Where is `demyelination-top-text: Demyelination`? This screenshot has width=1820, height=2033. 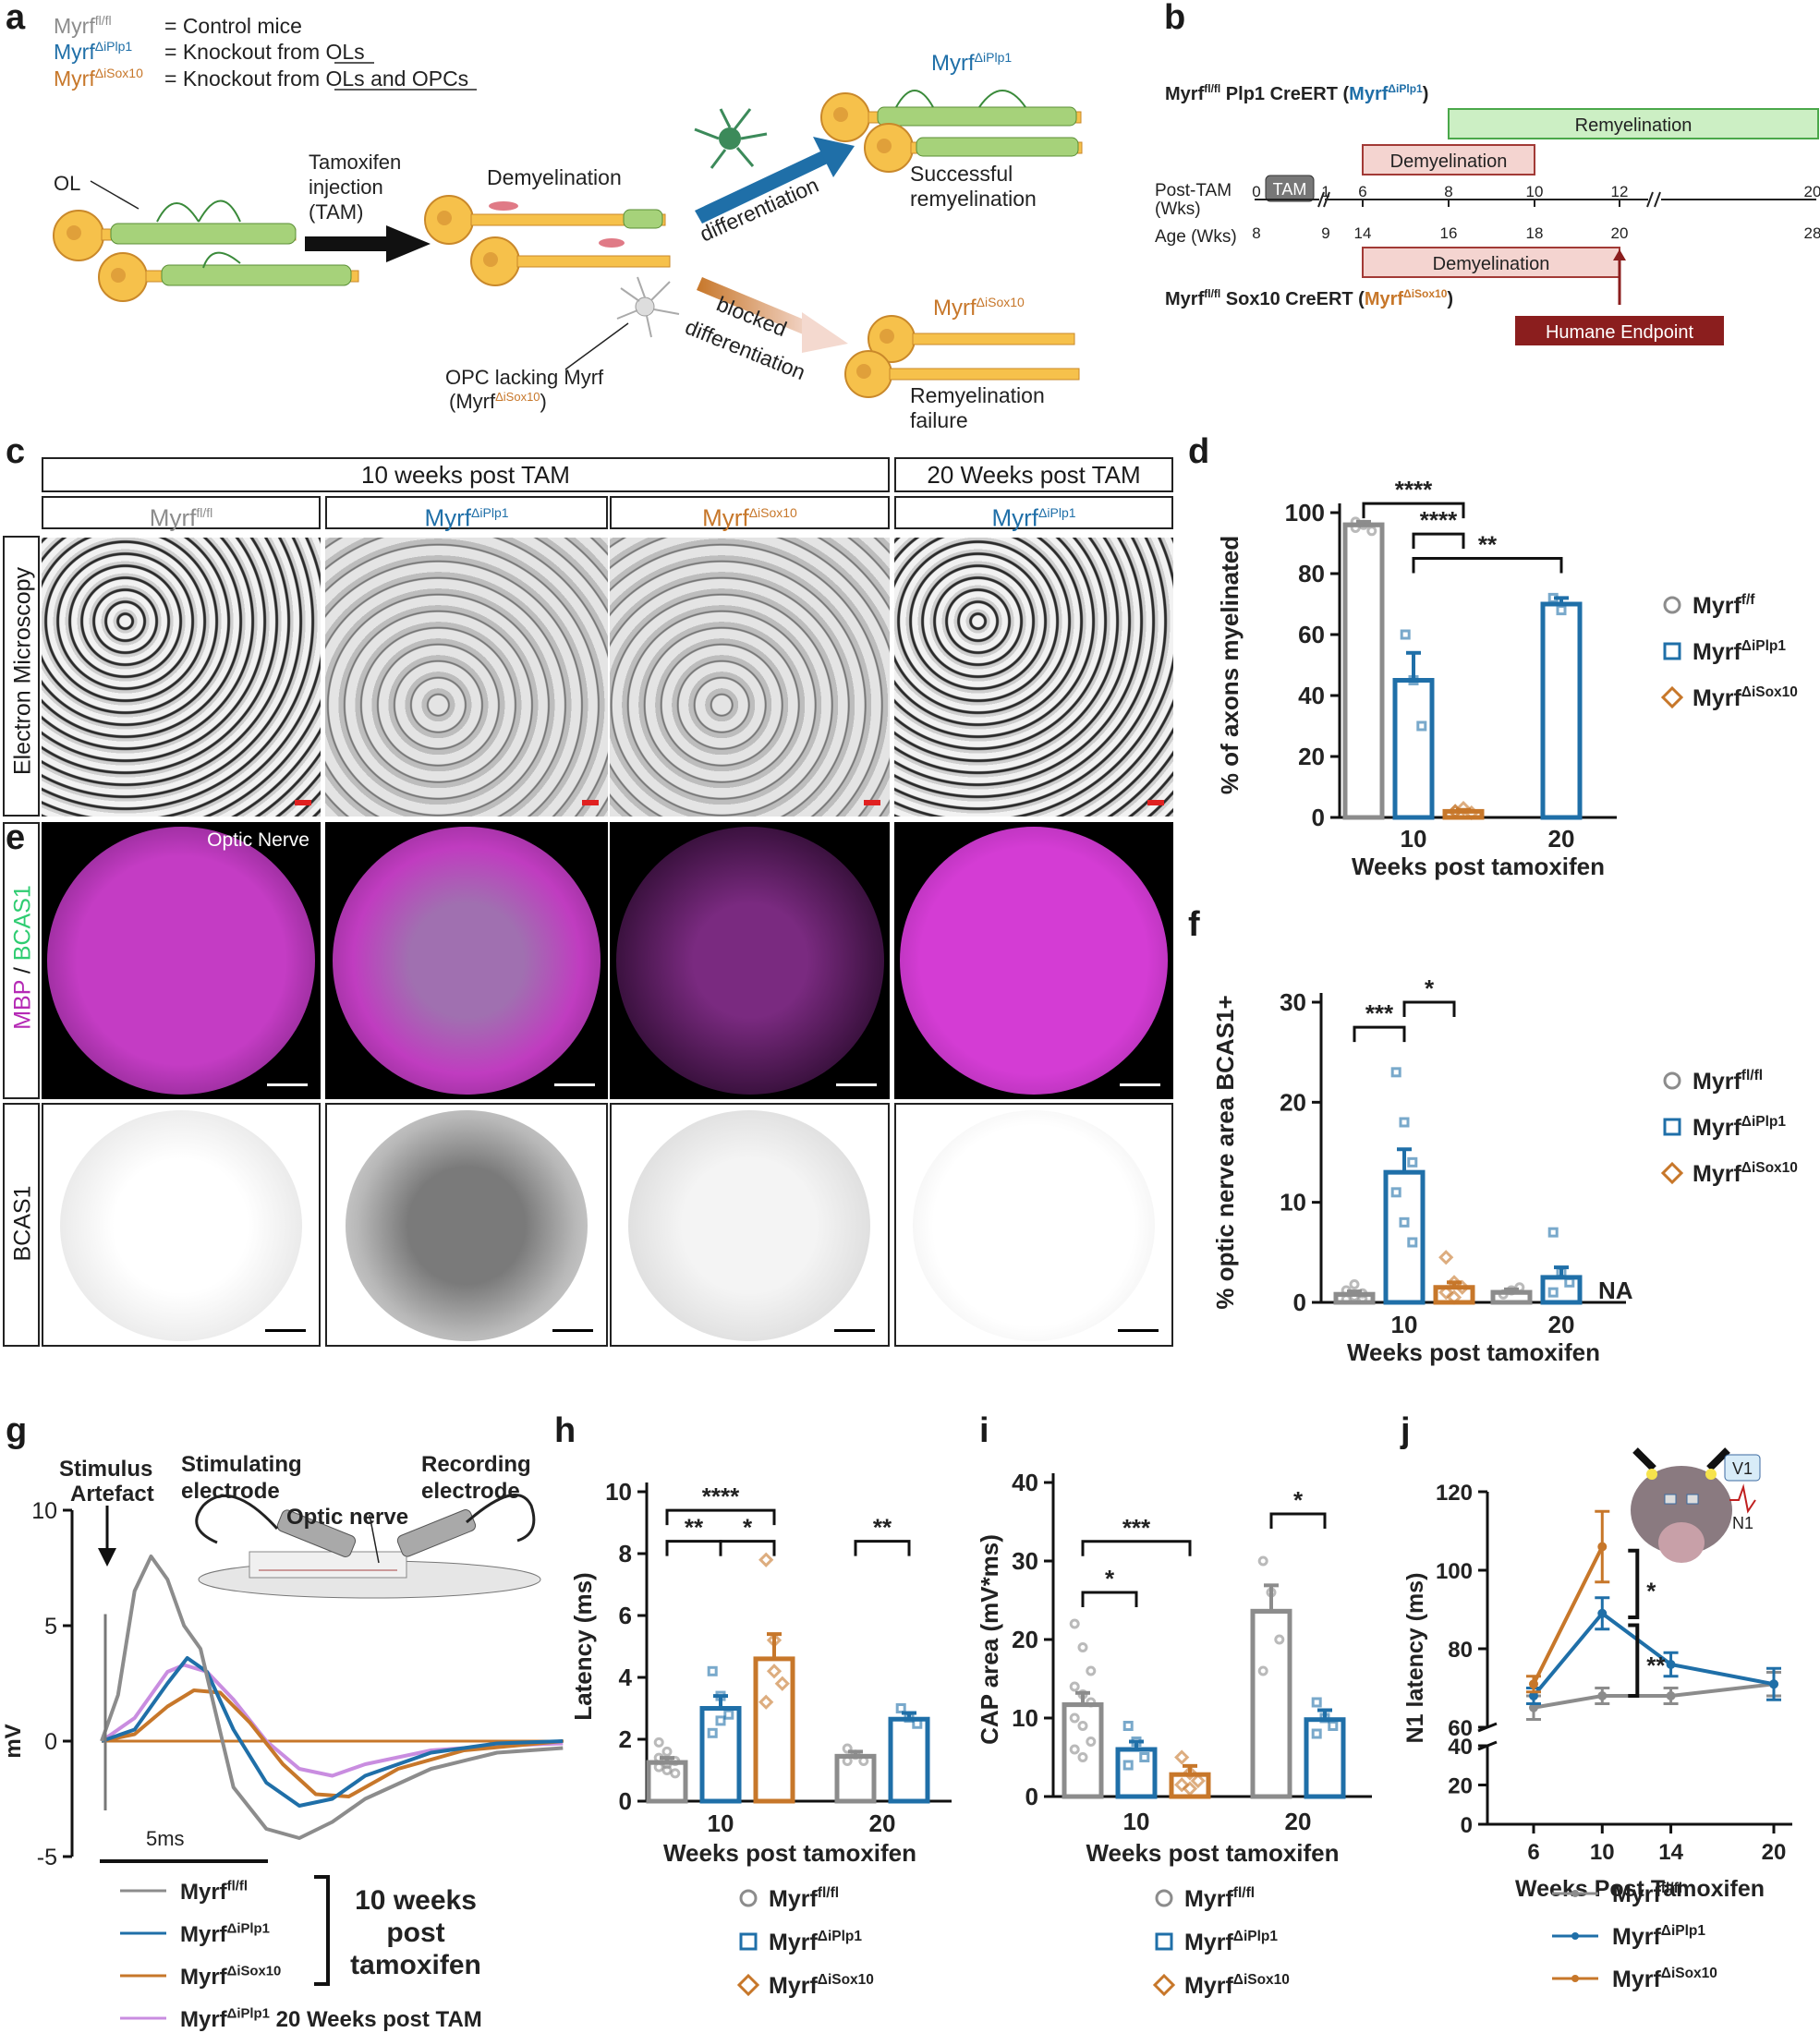
demyelination-top-text: Demyelination is located at coordinates (1449, 161).